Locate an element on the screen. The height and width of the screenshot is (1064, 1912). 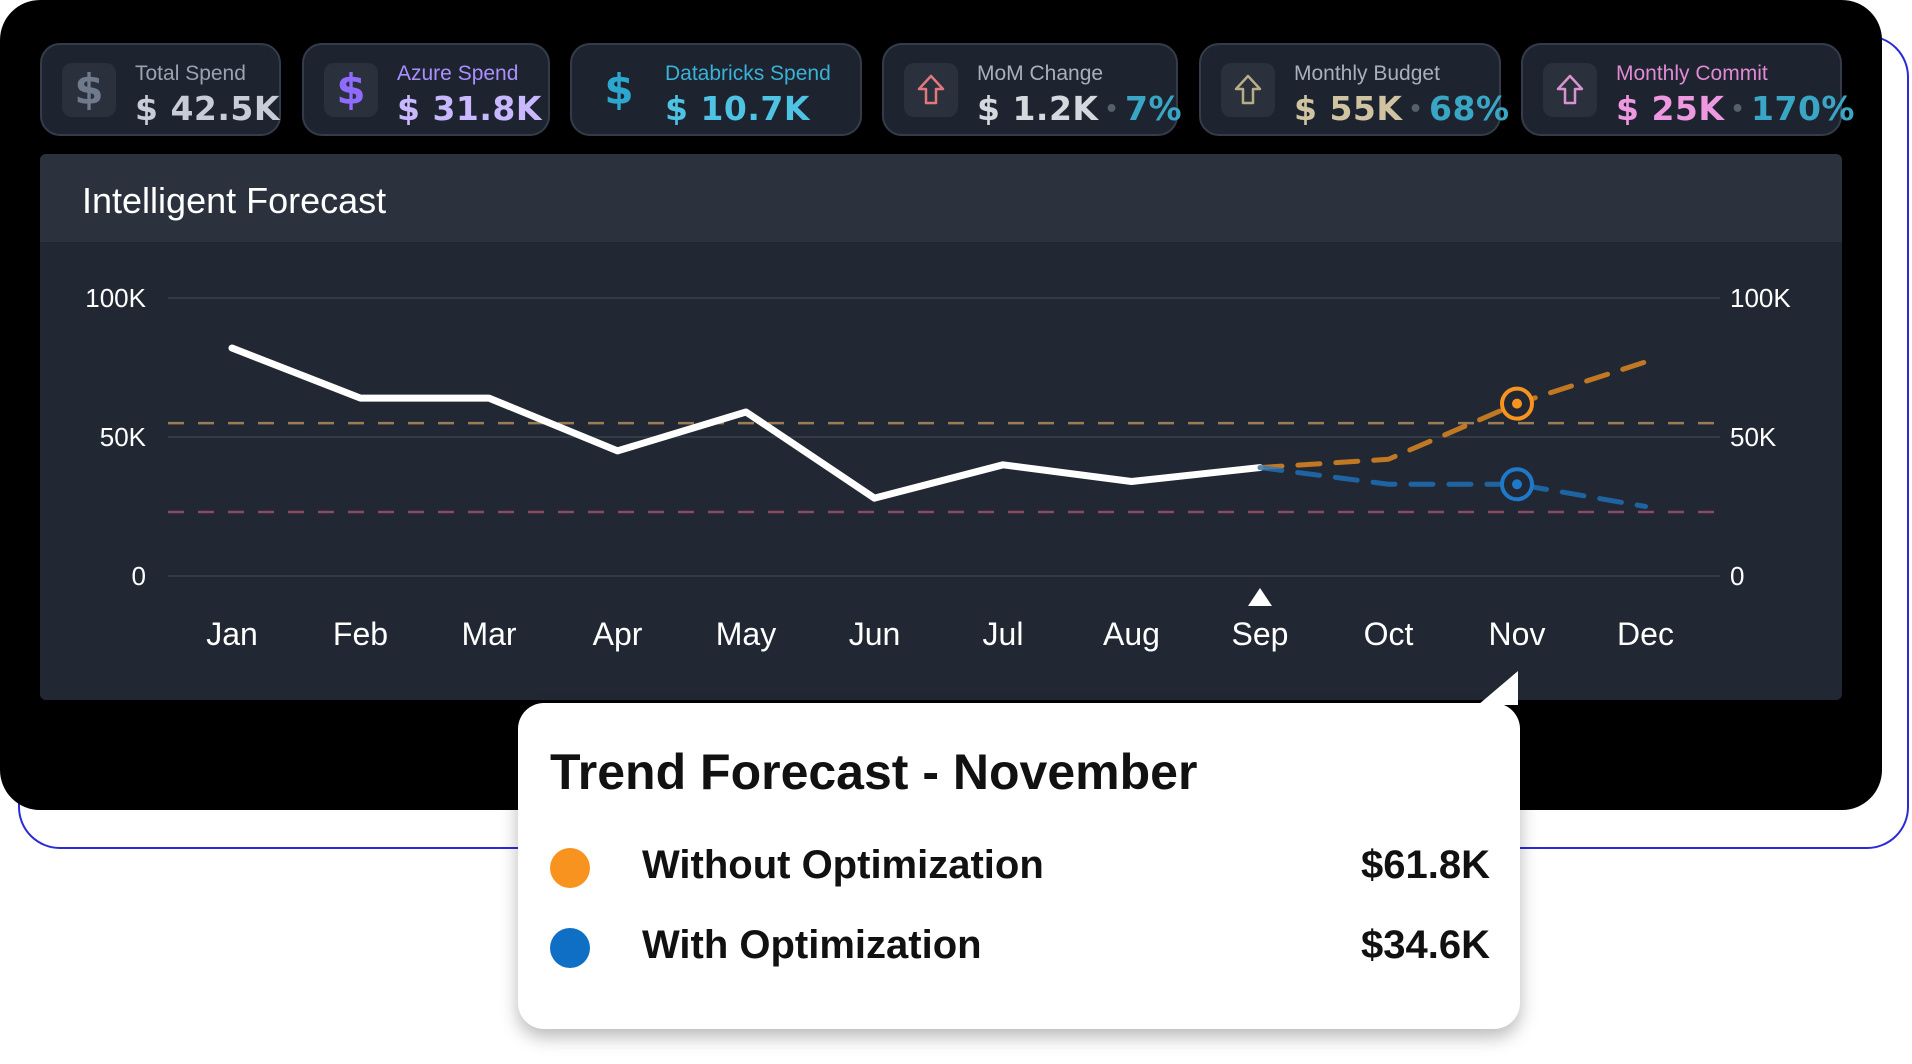
y-tick-label-right: 0 is located at coordinates (1737, 576).